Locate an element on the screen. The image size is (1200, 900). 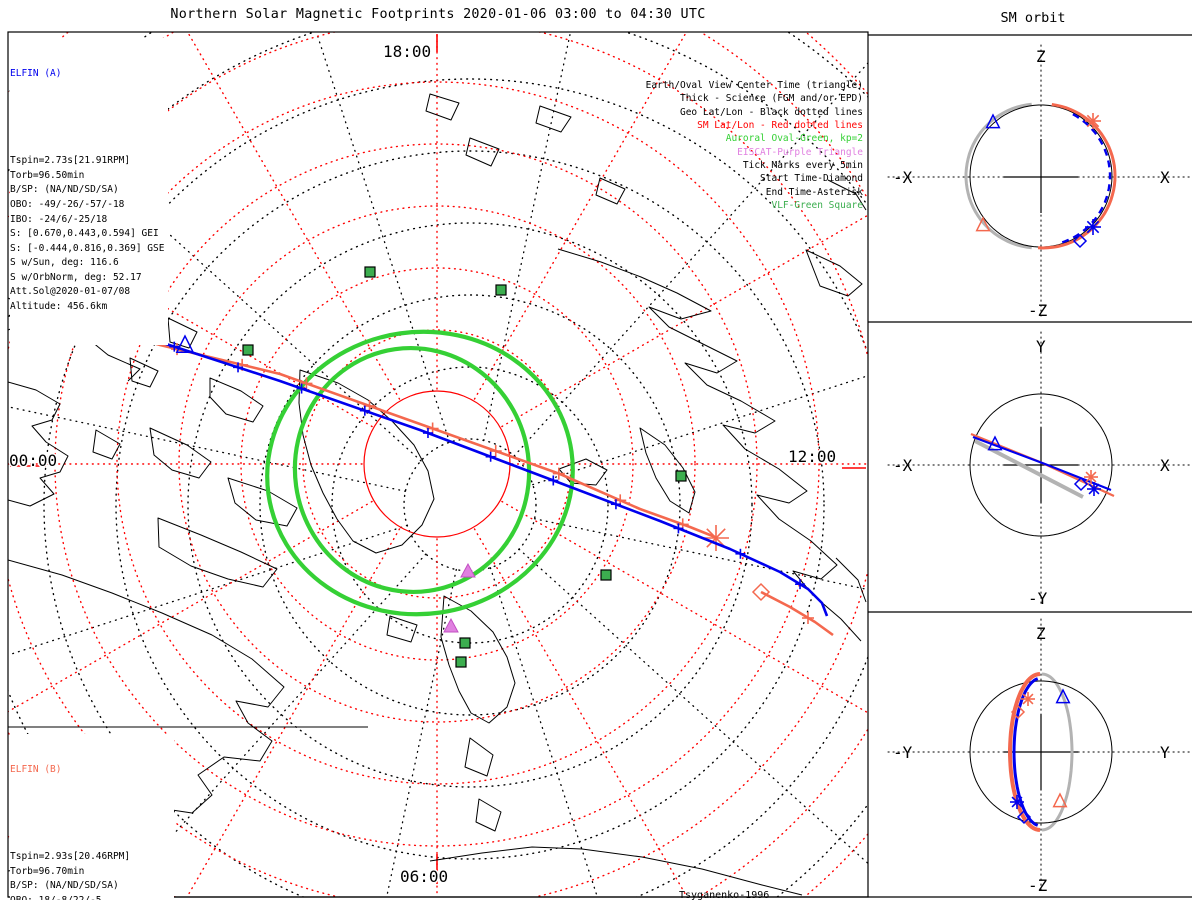
clock-label: 12:00 is located at coordinates (812, 456).